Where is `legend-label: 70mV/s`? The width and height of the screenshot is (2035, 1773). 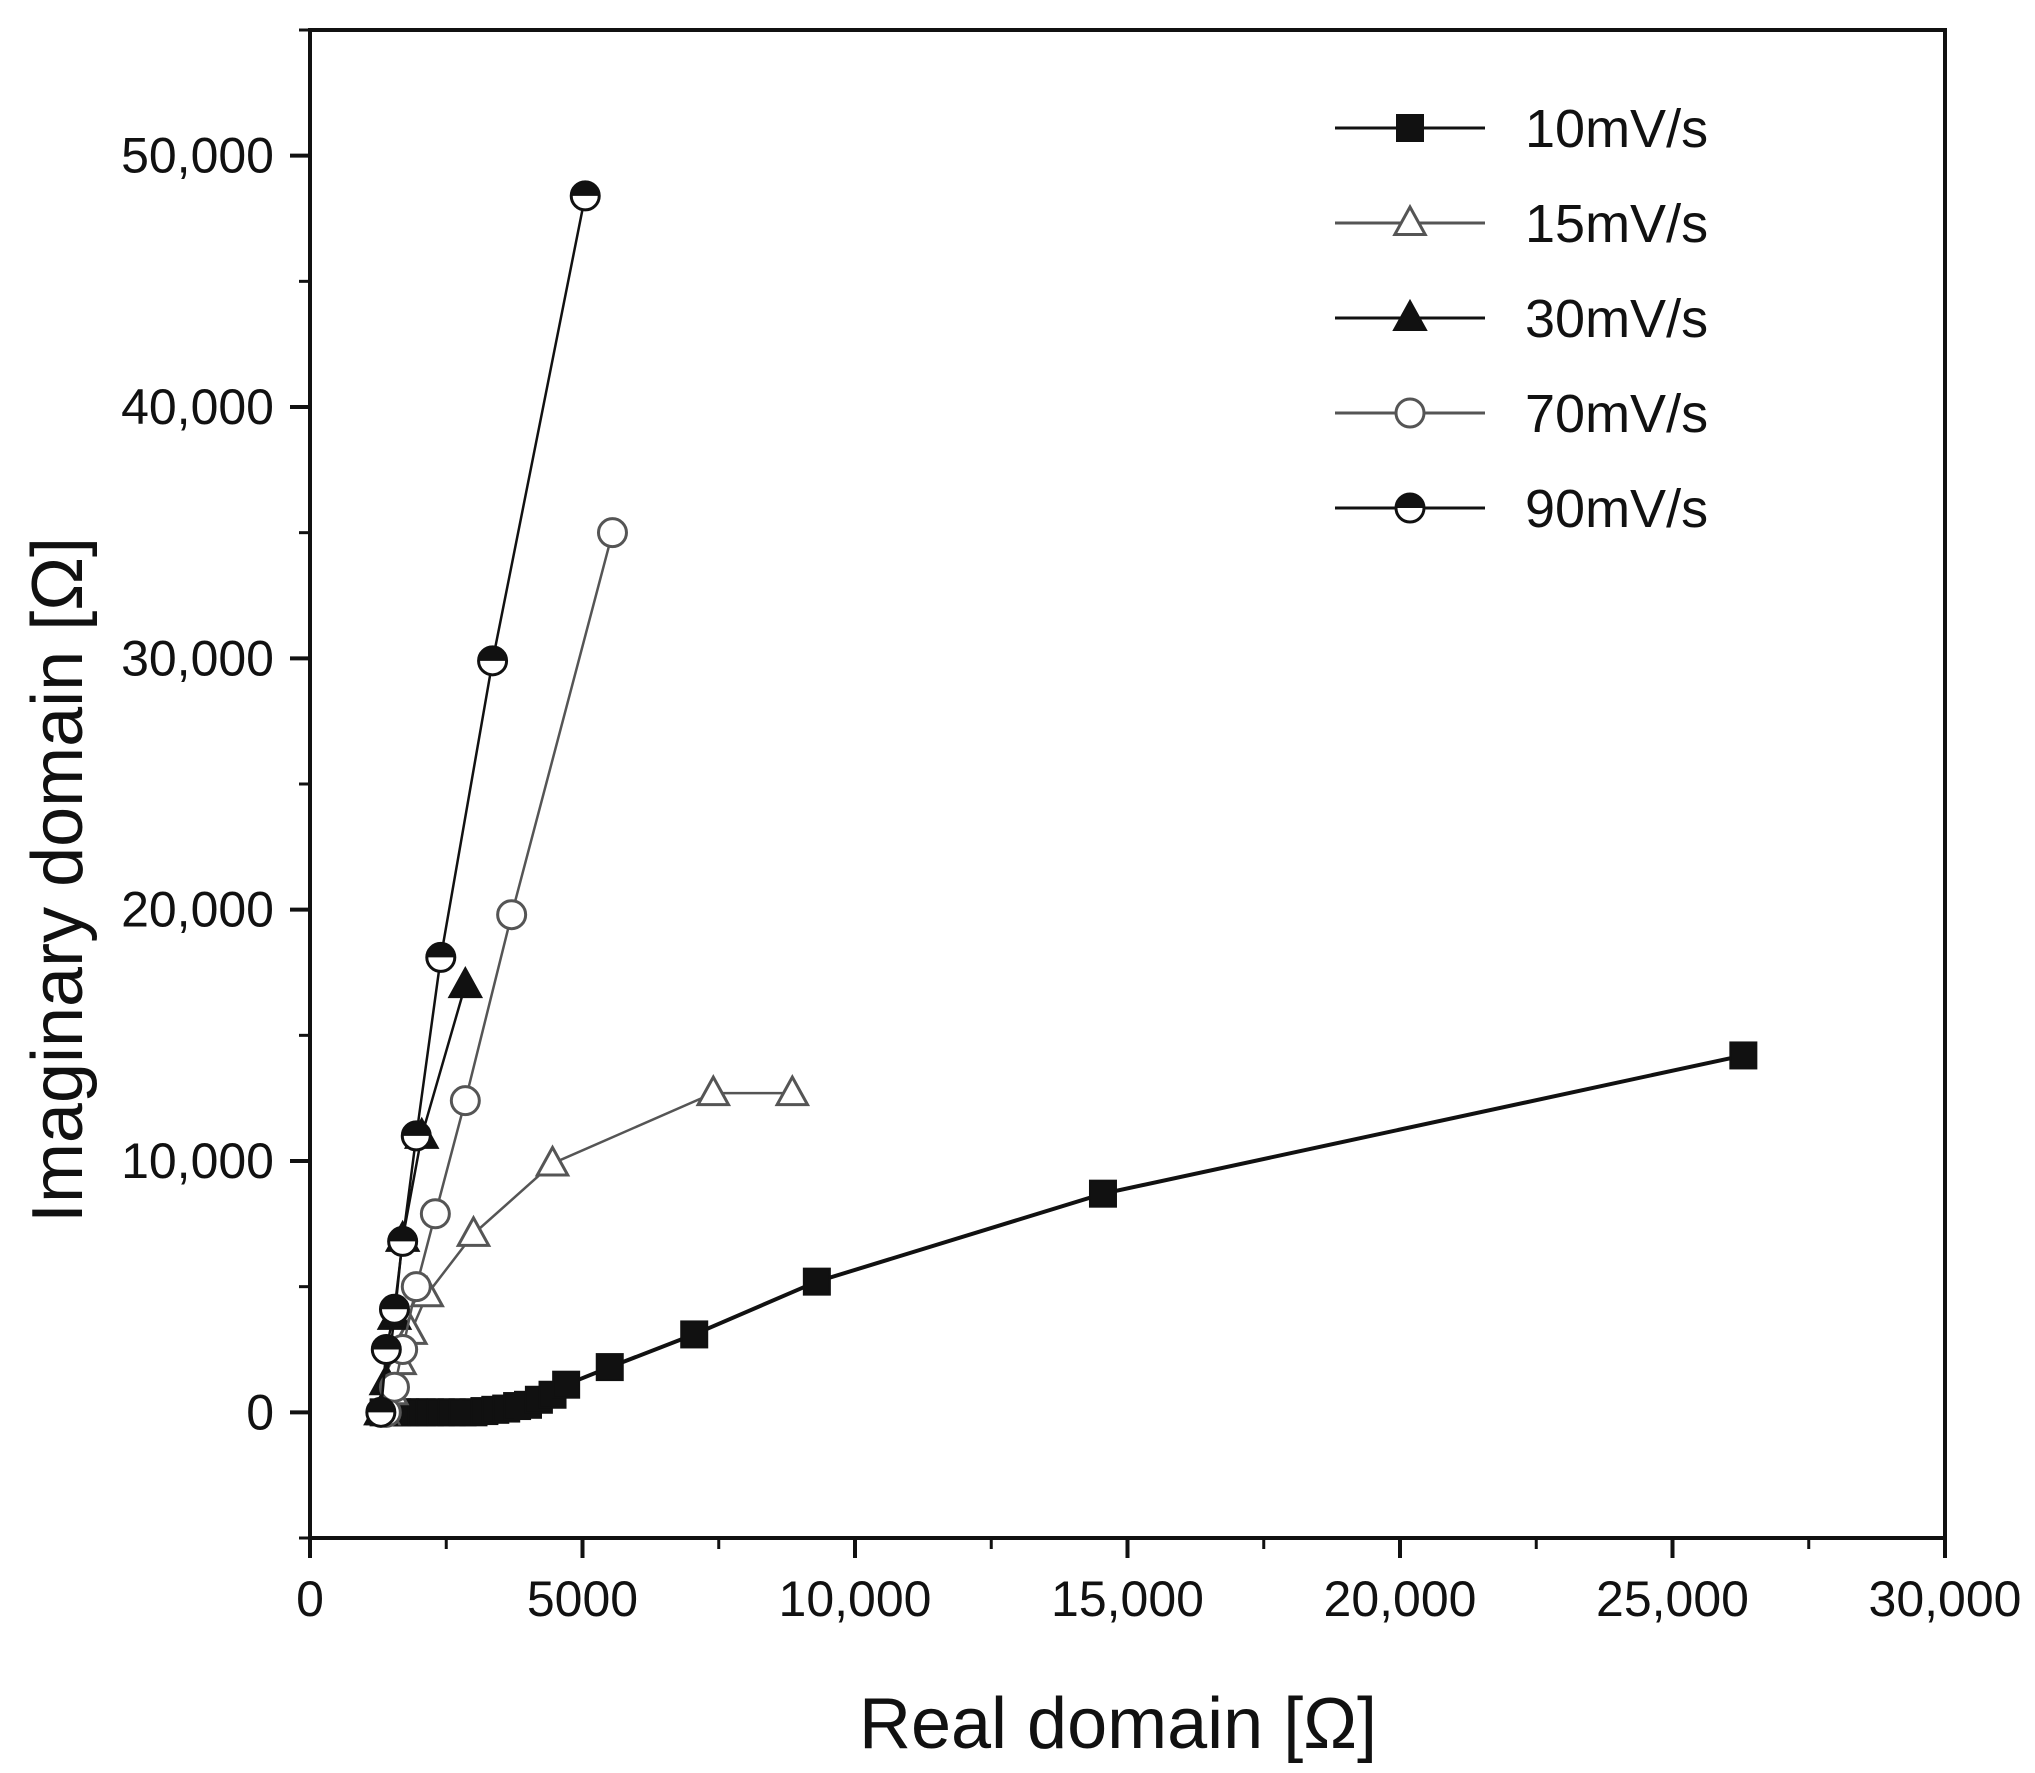
legend-label: 70mV/s is located at coordinates (1616, 414).